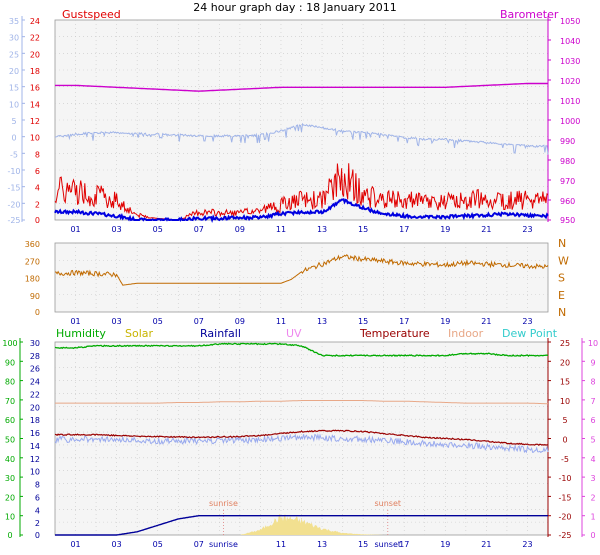  Describe the element at coordinates (445, 321) in the screenshot. I see `x-tick-label: 19` at that location.